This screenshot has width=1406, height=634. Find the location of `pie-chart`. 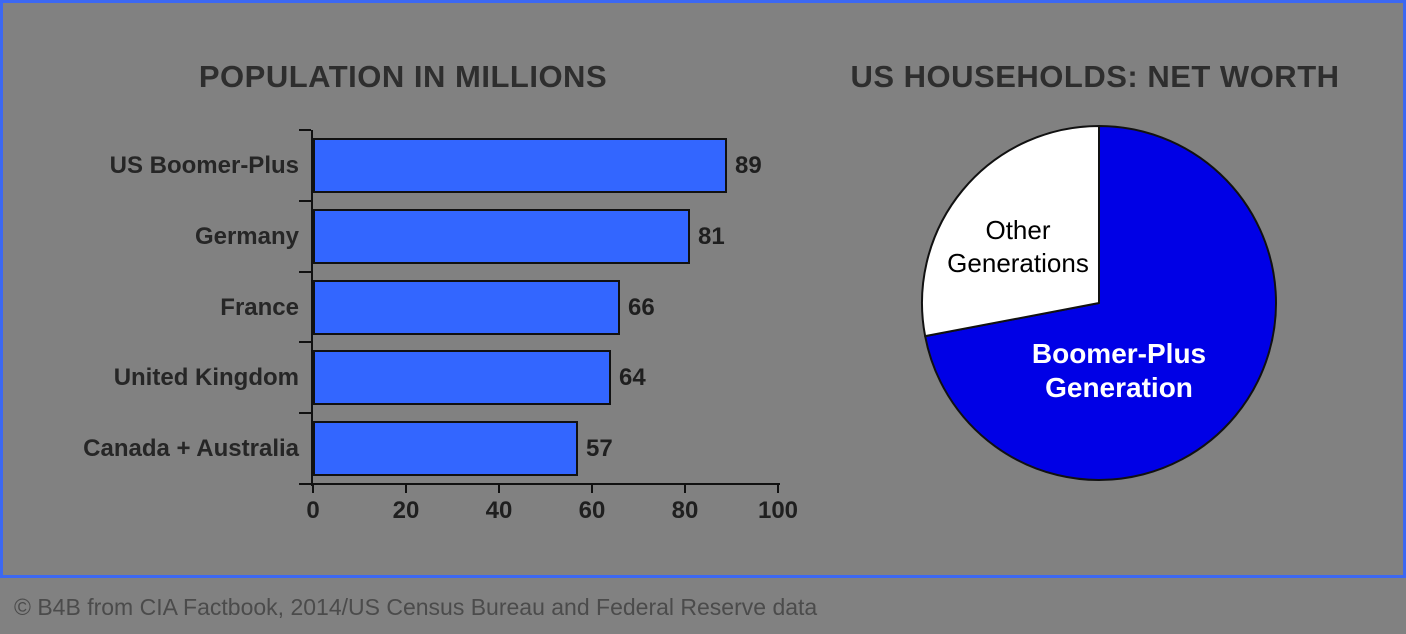

pie-chart is located at coordinates (1099, 303).